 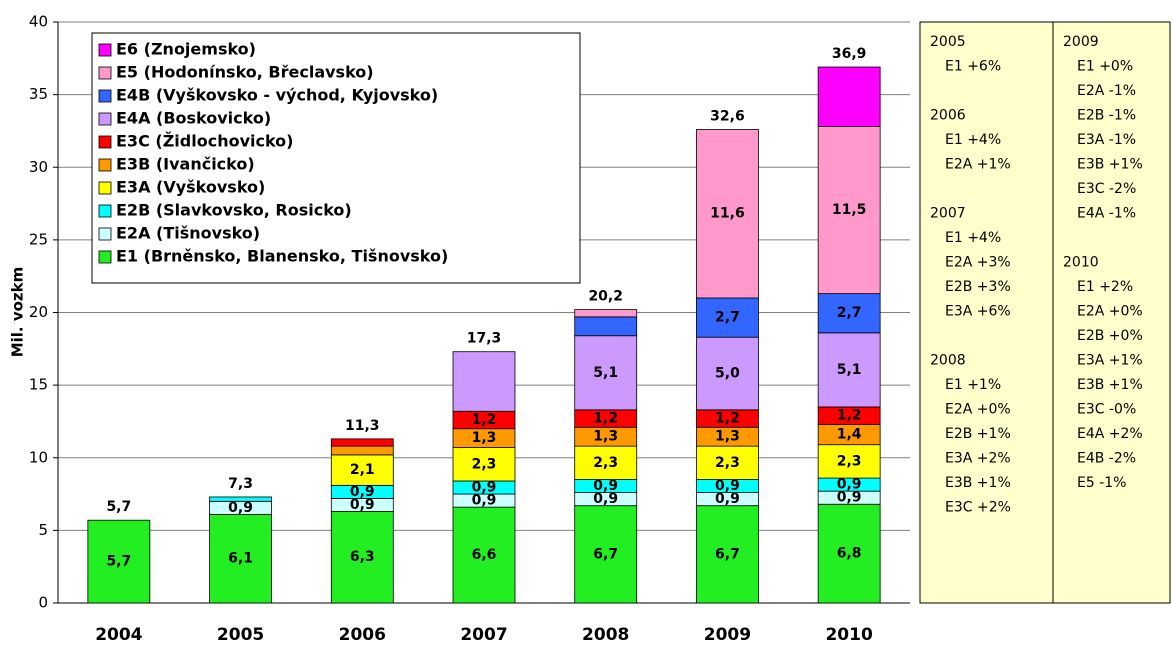 I want to click on legend-label: E3A (Vyškovsko), so click(x=190, y=187).